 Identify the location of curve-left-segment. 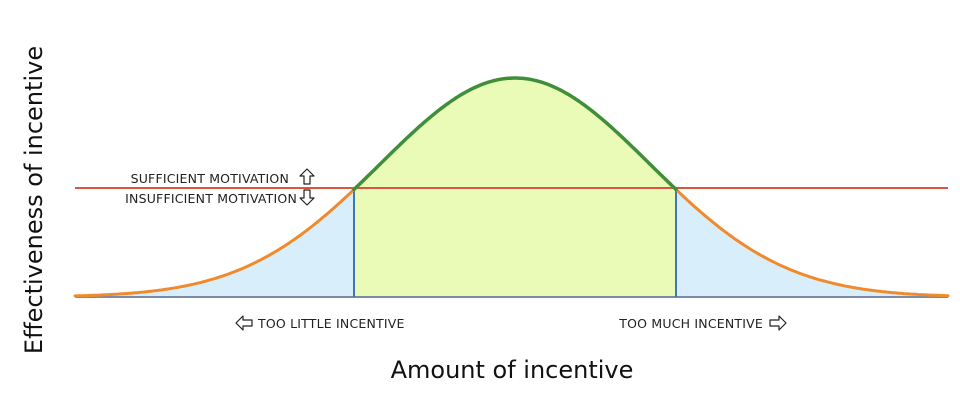
(214, 243).